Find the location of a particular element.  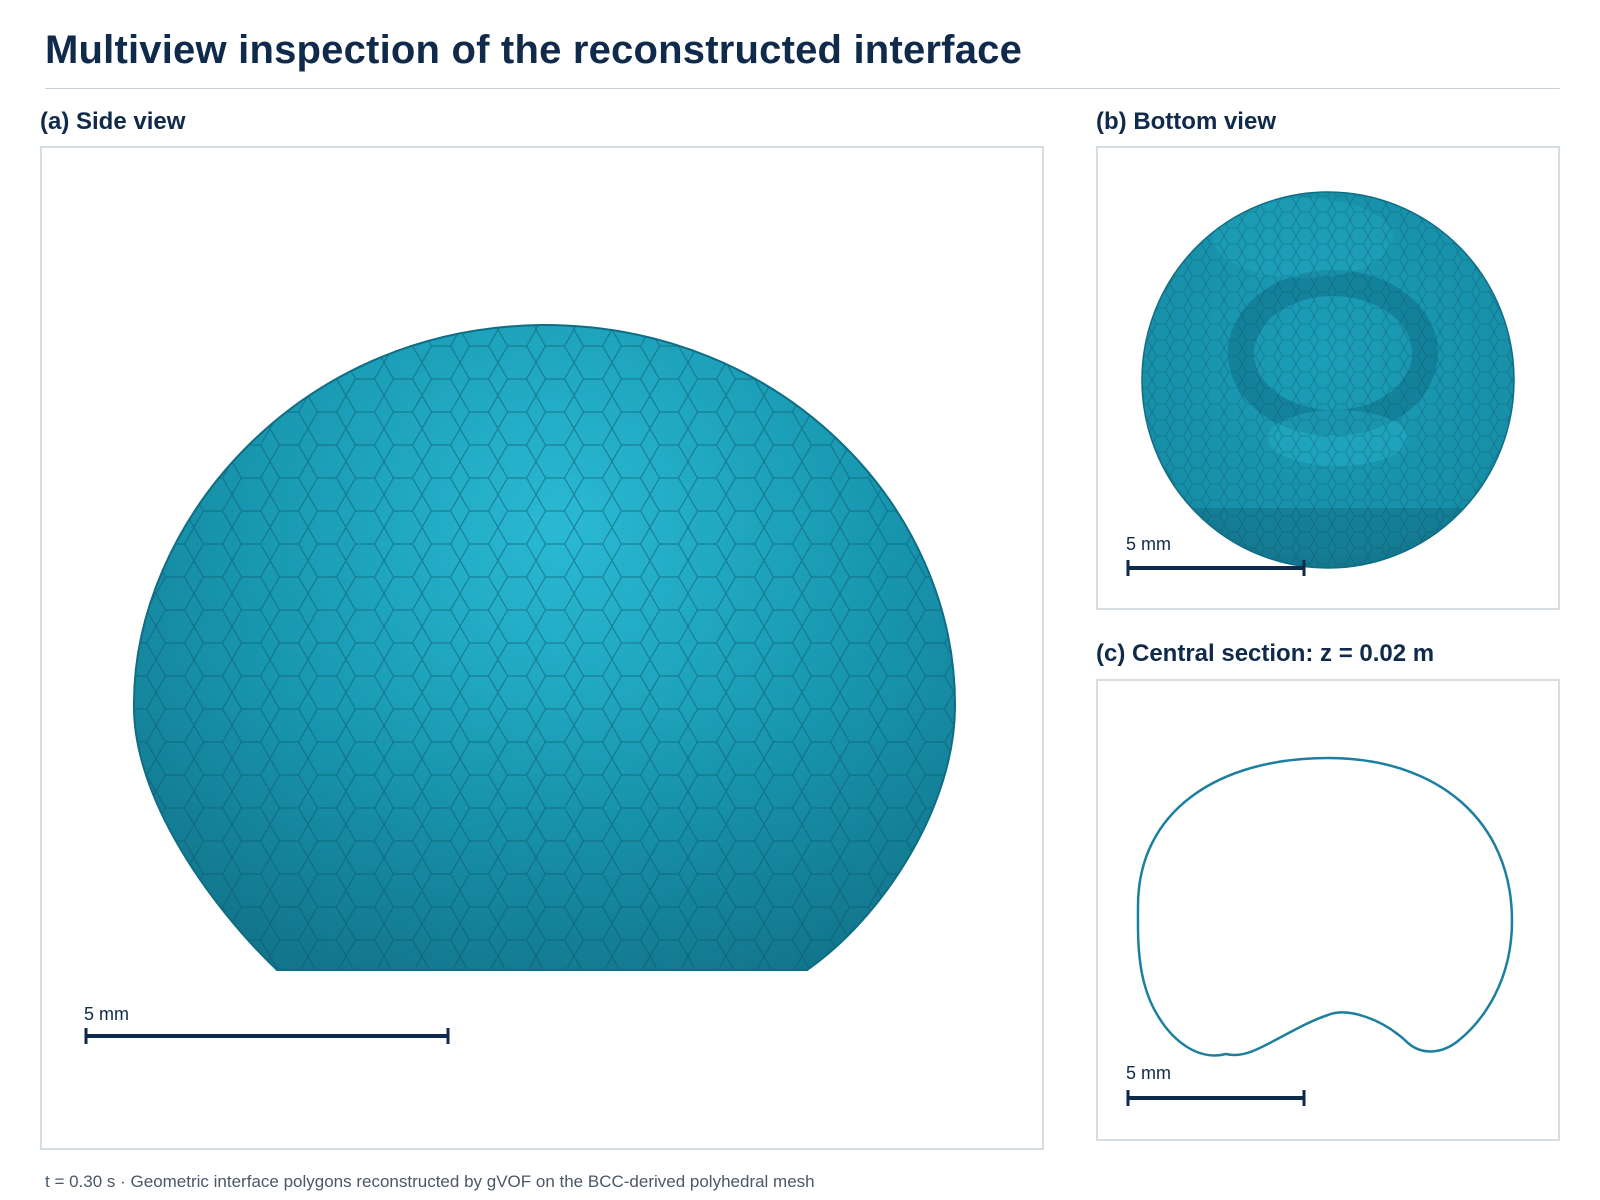

side-scale-label: 5 mm is located at coordinates (106, 1014).